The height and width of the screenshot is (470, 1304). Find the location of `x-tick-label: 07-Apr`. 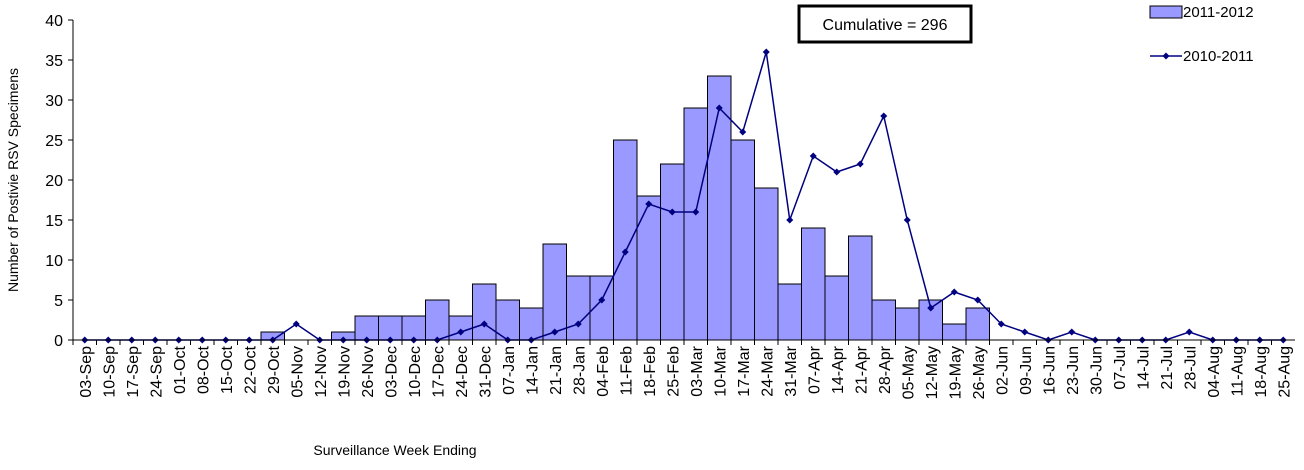

x-tick-label: 07-Apr is located at coordinates (814, 369).